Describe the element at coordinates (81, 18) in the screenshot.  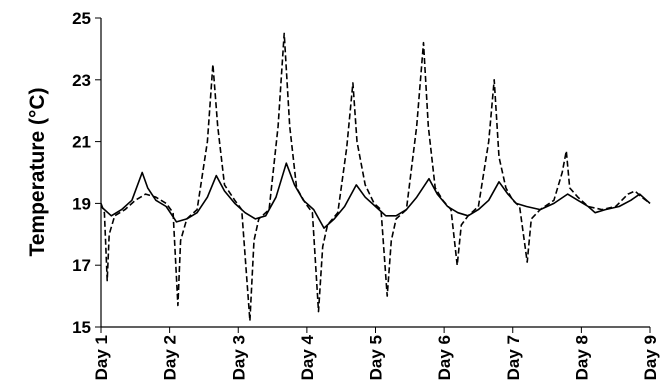
I see `y-tick-label: 25` at that location.